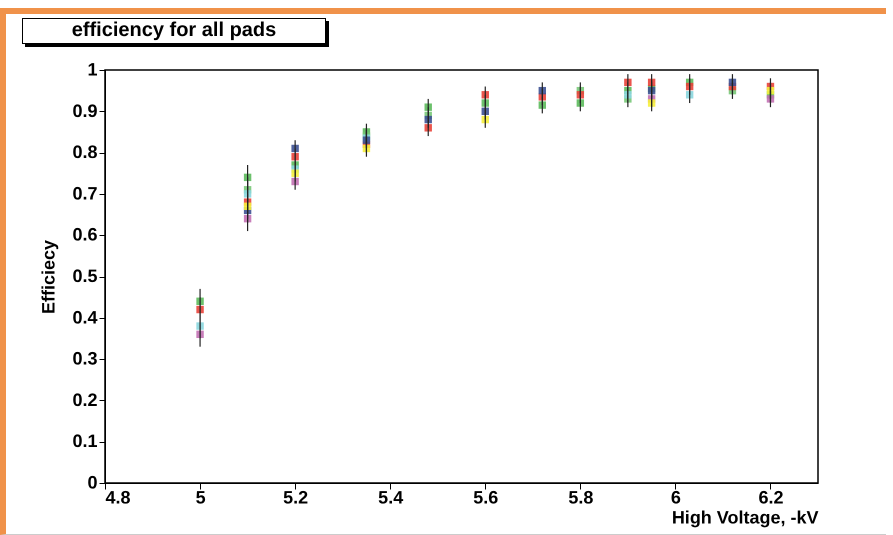 The image size is (893, 535). Describe the element at coordinates (85, 110) in the screenshot. I see `y-tick-label: 0.9` at that location.